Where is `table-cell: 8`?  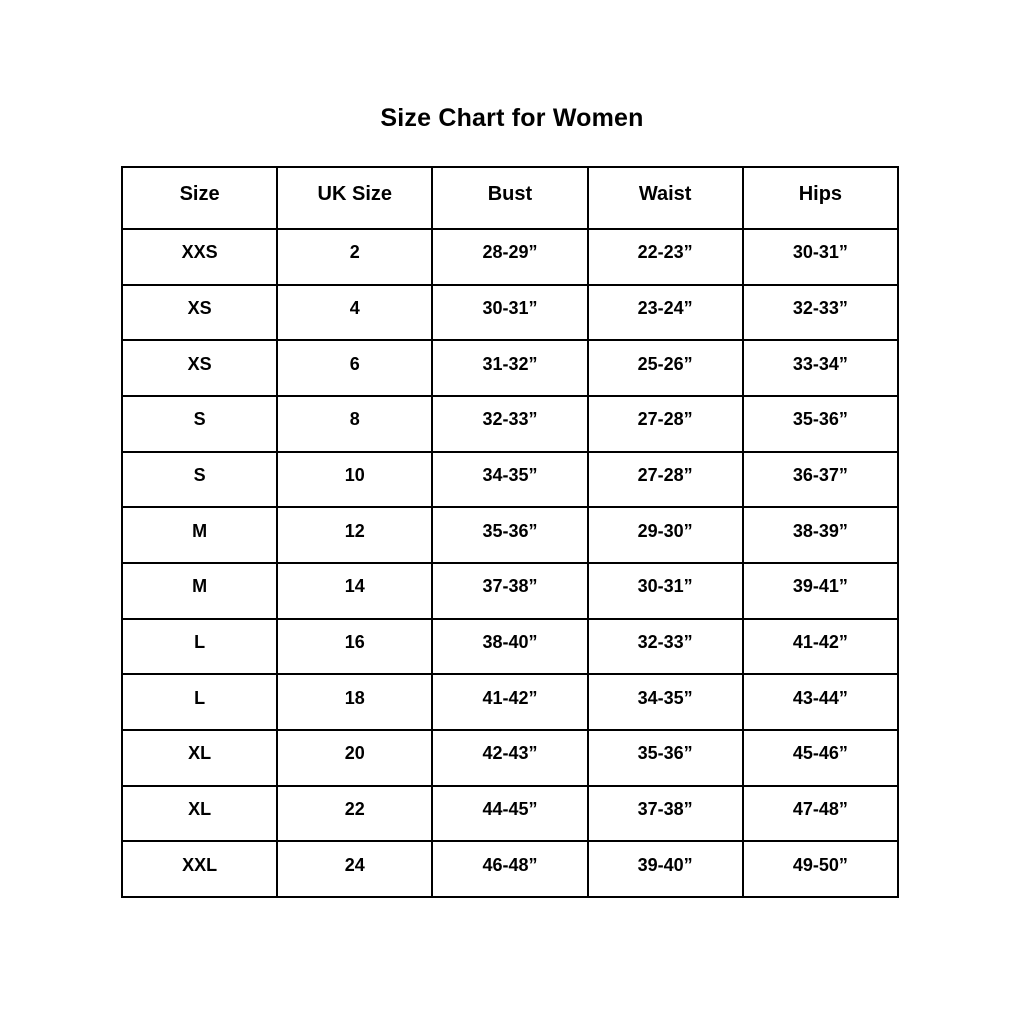
table-cell: 8 is located at coordinates (355, 423).